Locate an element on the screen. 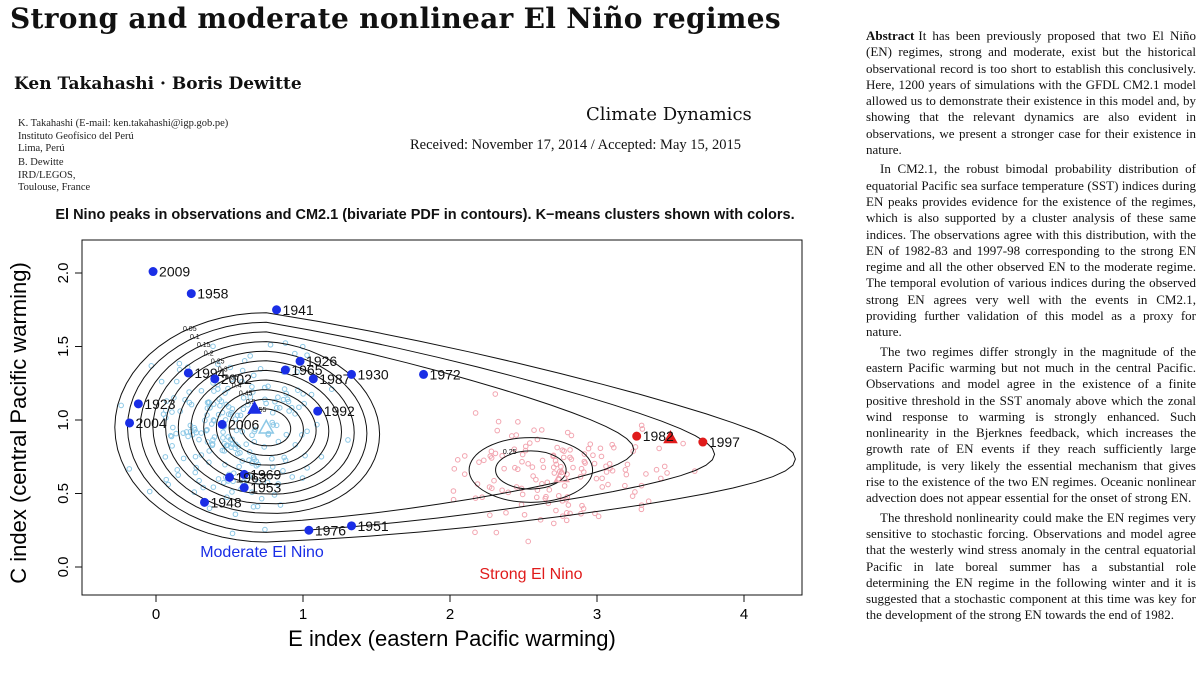 Image resolution: width=1200 pixels, height=682 pixels. year-label: 1948 is located at coordinates (226, 502).